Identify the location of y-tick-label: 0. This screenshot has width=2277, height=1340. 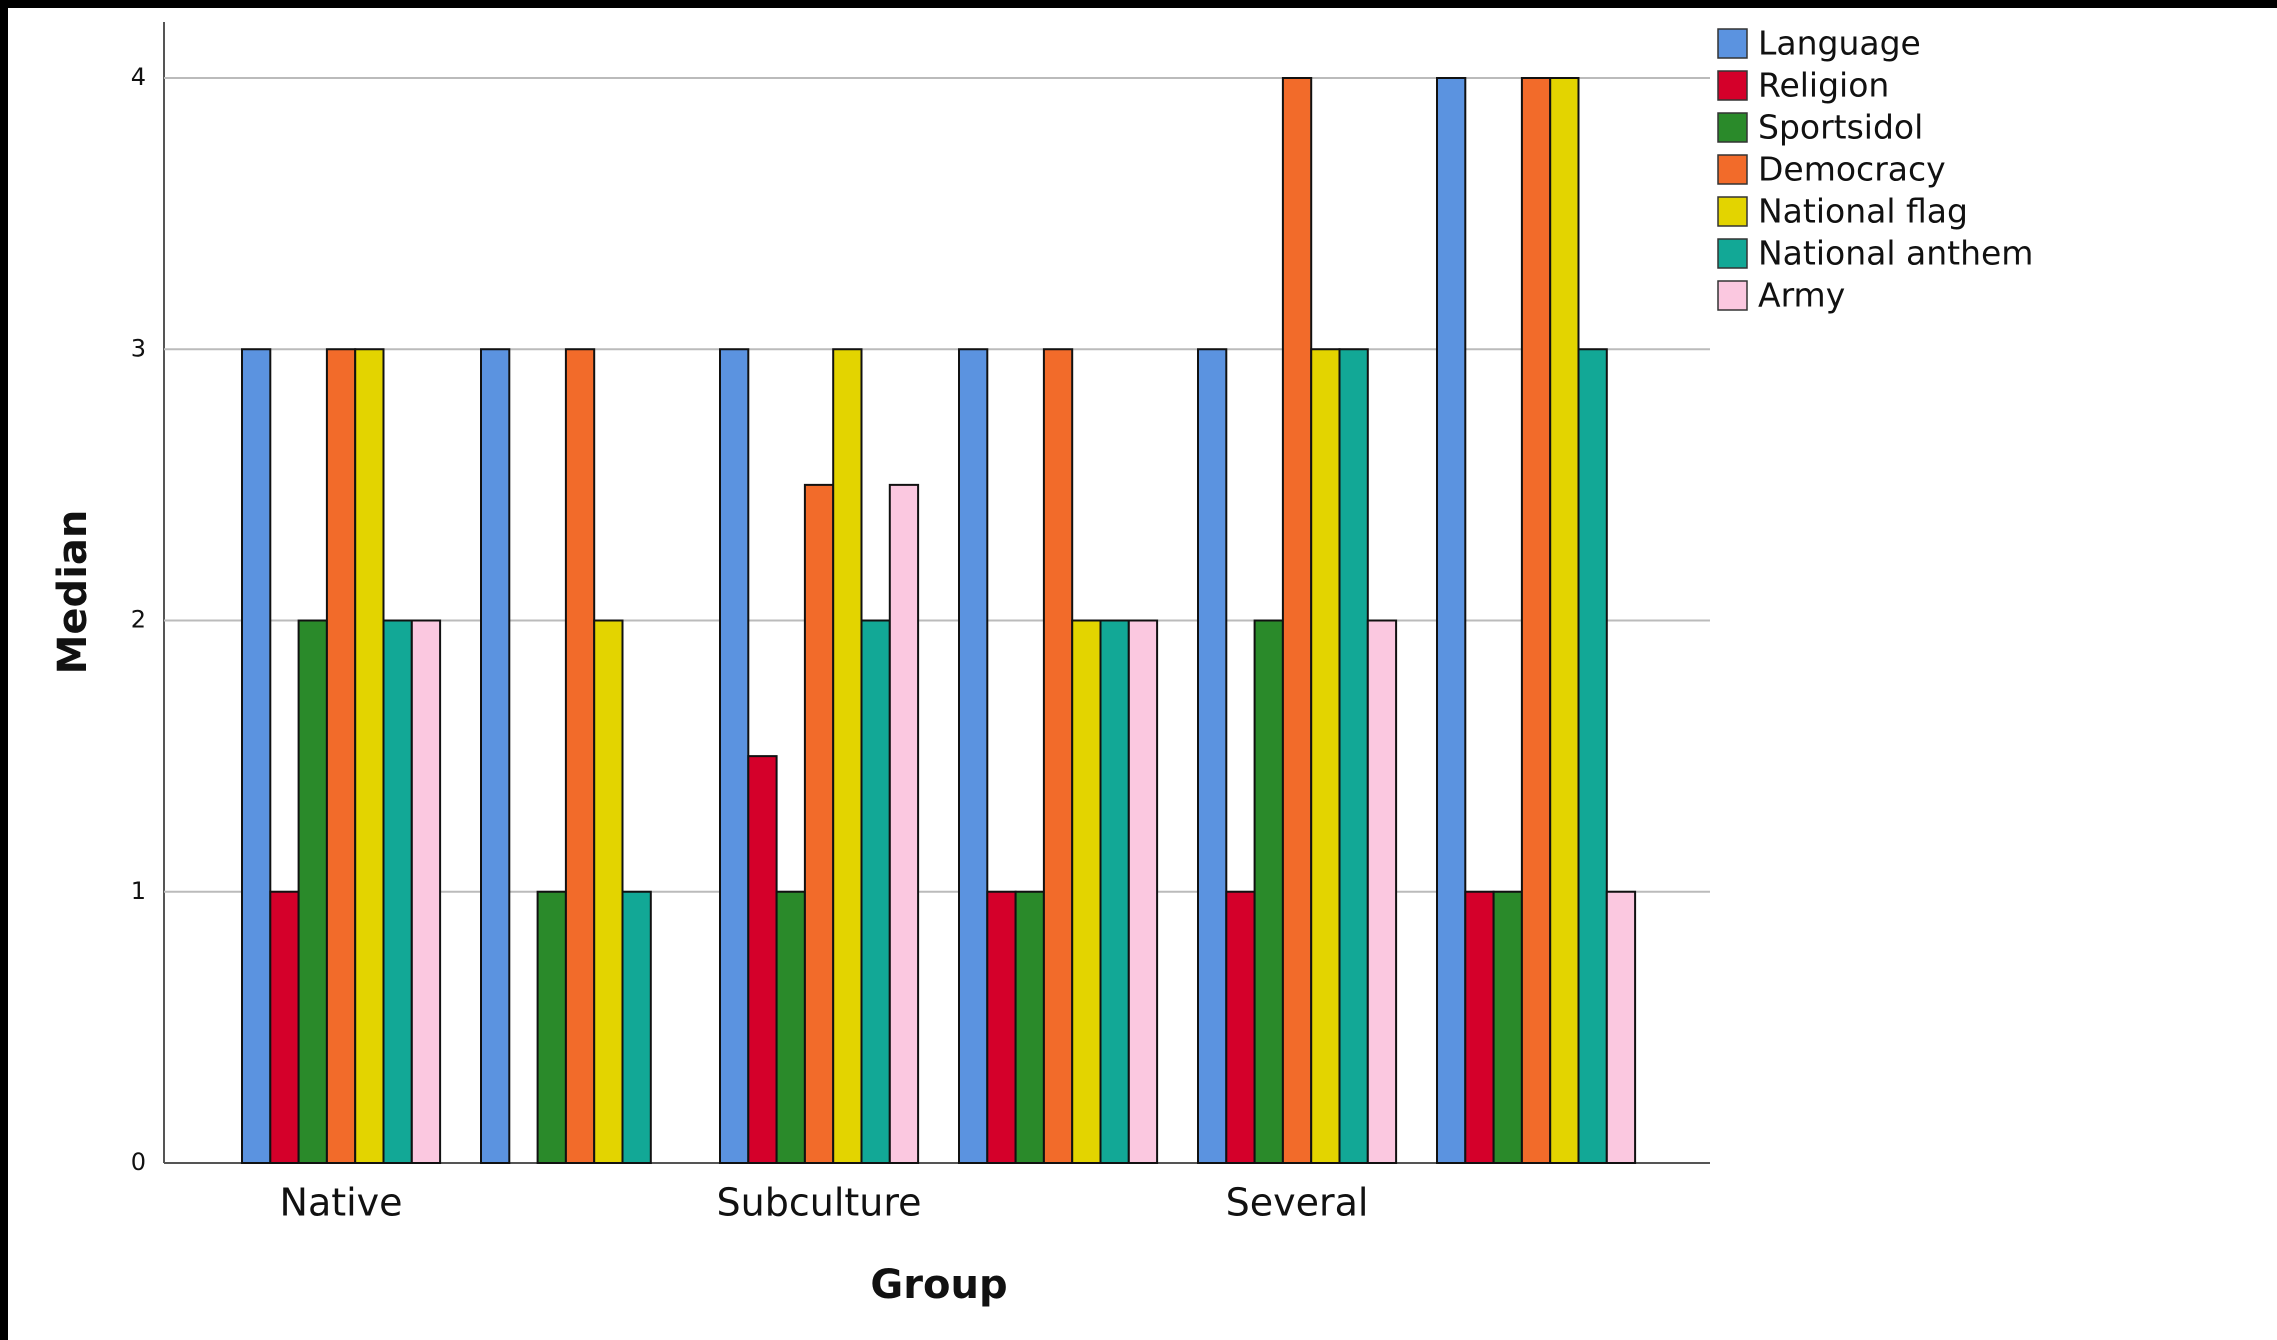
(138, 1162).